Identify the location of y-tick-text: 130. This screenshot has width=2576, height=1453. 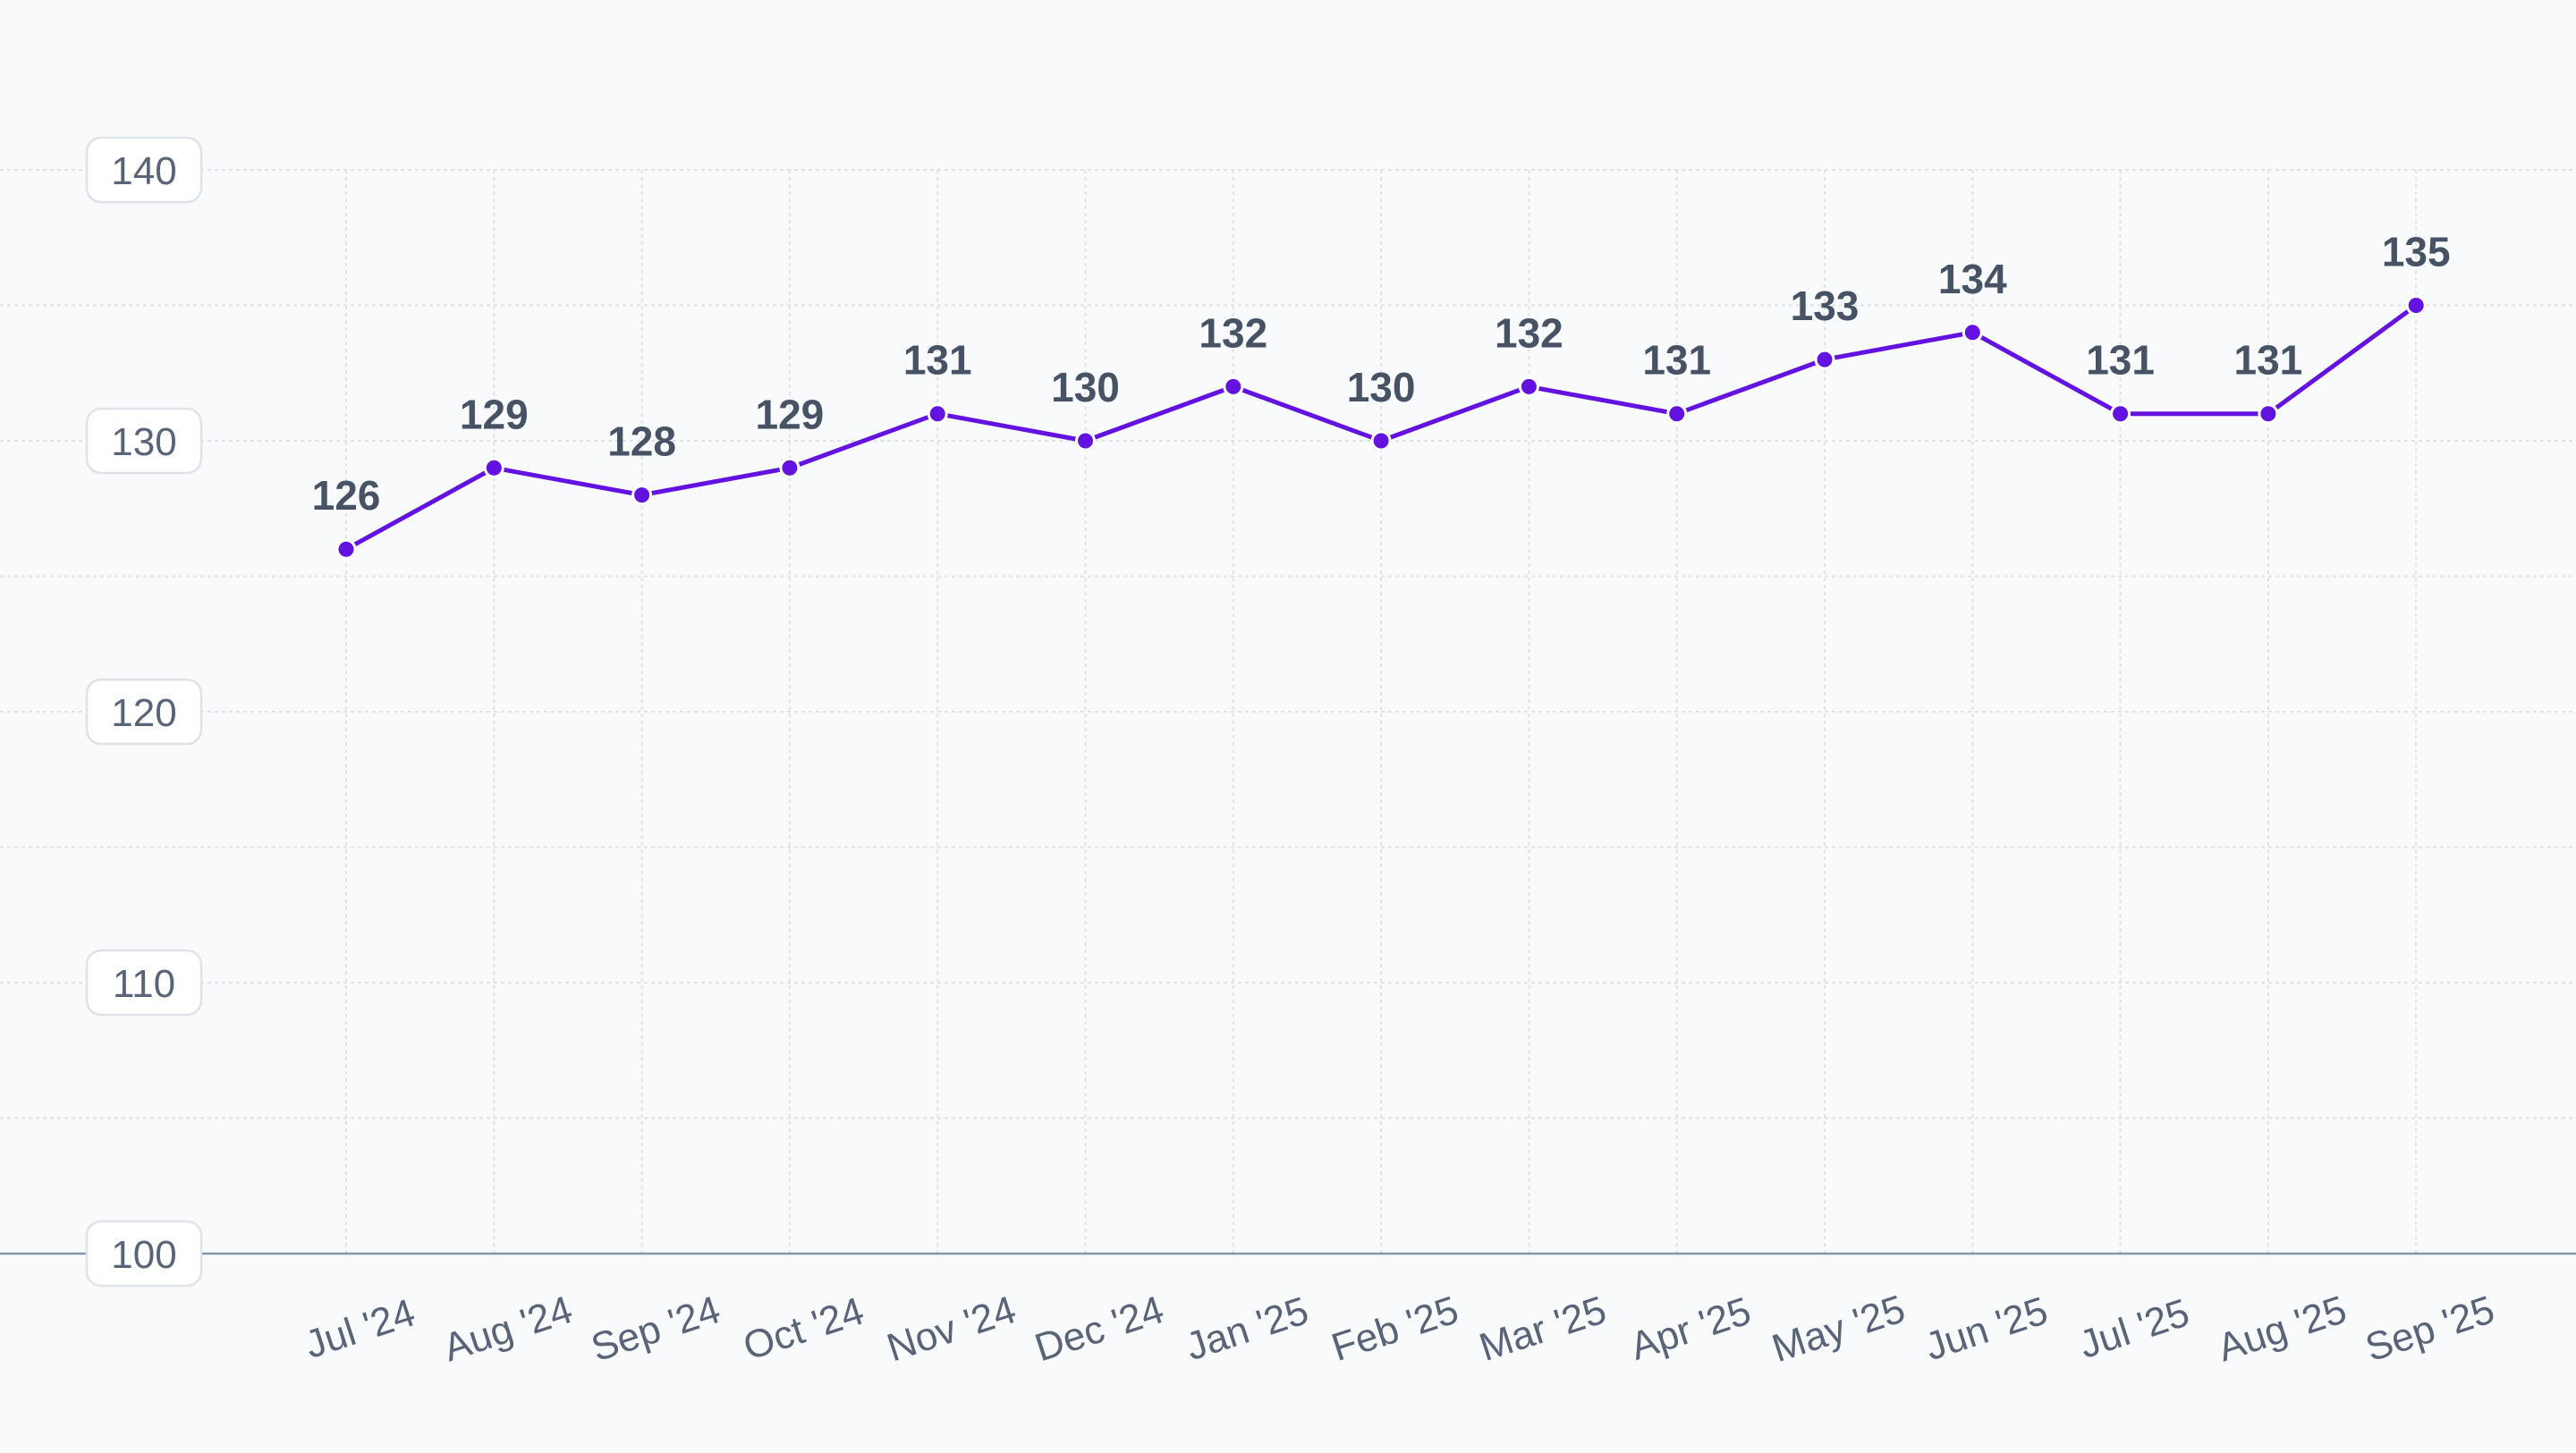
(143, 442).